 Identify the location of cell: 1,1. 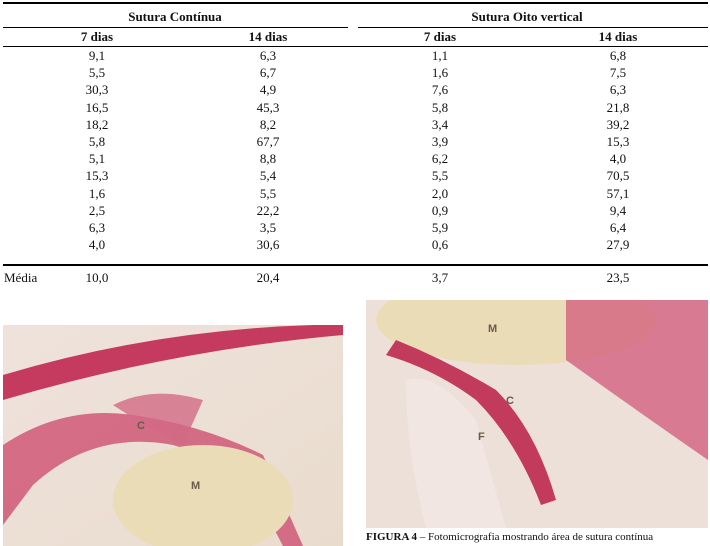
(440, 55).